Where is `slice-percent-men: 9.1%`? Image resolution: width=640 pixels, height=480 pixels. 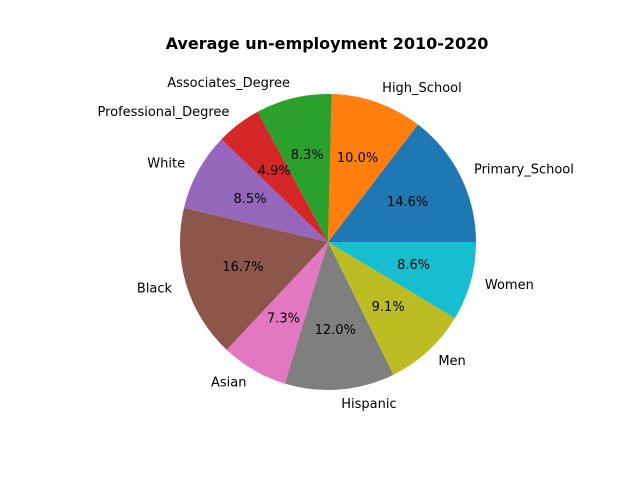
slice-percent-men: 9.1% is located at coordinates (388, 307).